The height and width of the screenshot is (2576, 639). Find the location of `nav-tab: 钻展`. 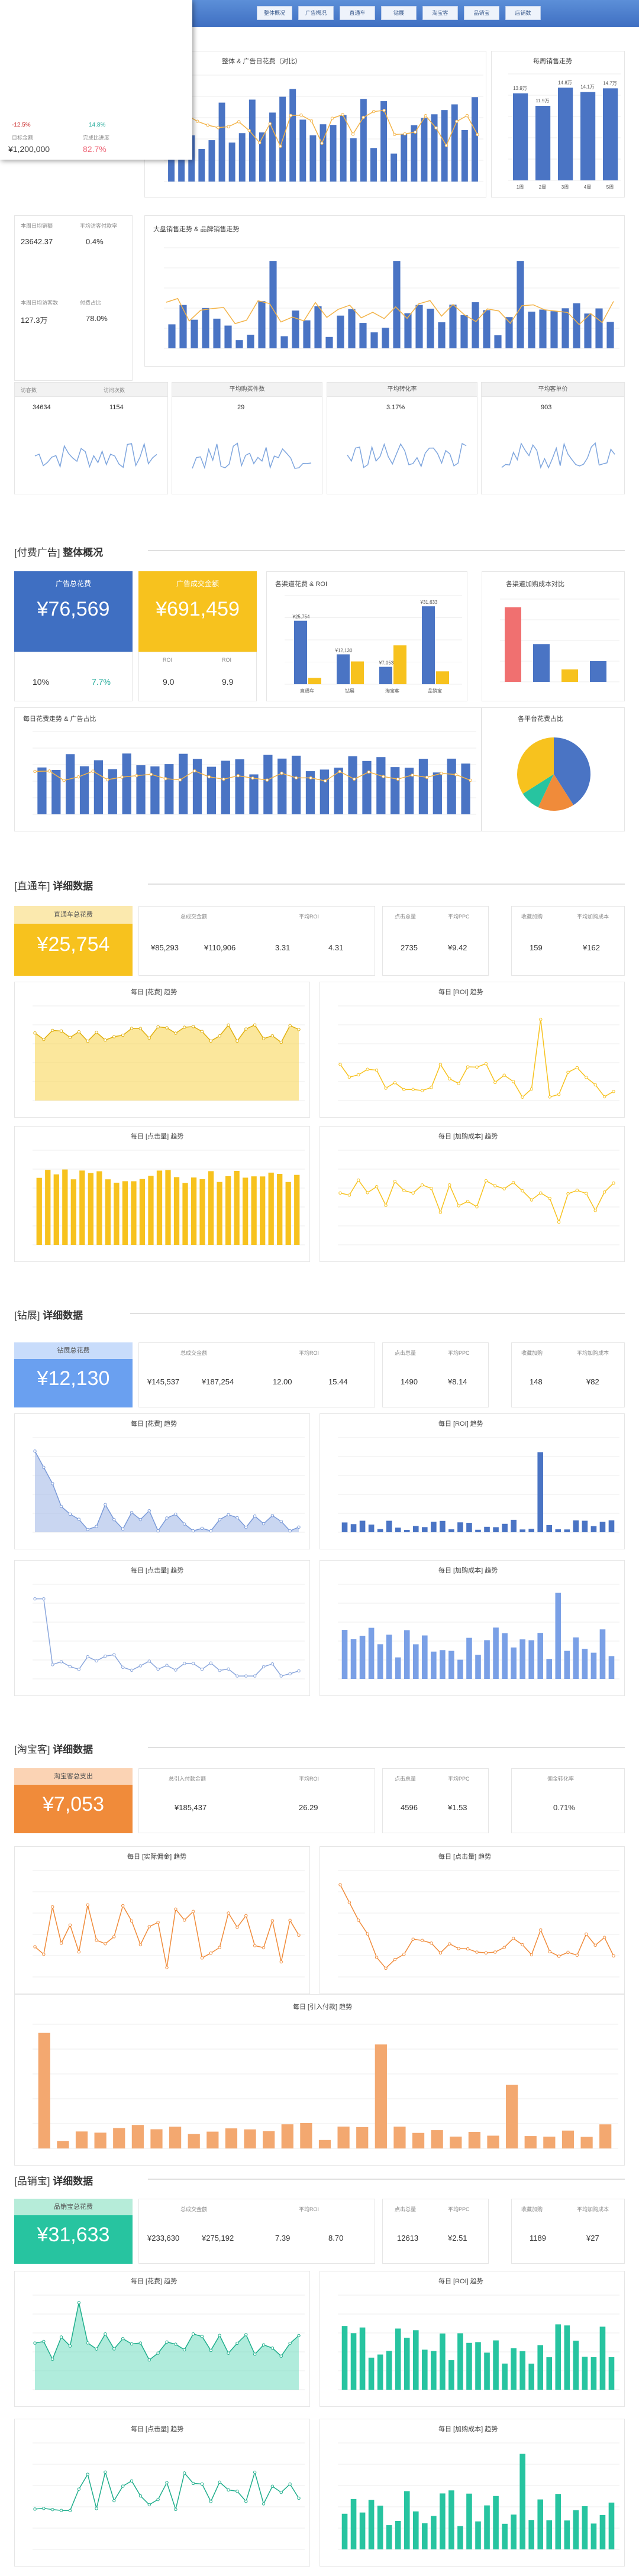

nav-tab: 钻展 is located at coordinates (399, 13).